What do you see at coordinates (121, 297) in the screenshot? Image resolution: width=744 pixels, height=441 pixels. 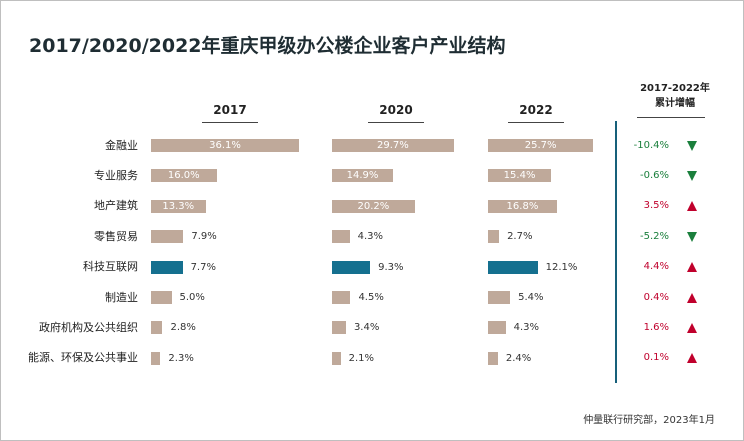 I see `category-label: 制造业` at bounding box center [121, 297].